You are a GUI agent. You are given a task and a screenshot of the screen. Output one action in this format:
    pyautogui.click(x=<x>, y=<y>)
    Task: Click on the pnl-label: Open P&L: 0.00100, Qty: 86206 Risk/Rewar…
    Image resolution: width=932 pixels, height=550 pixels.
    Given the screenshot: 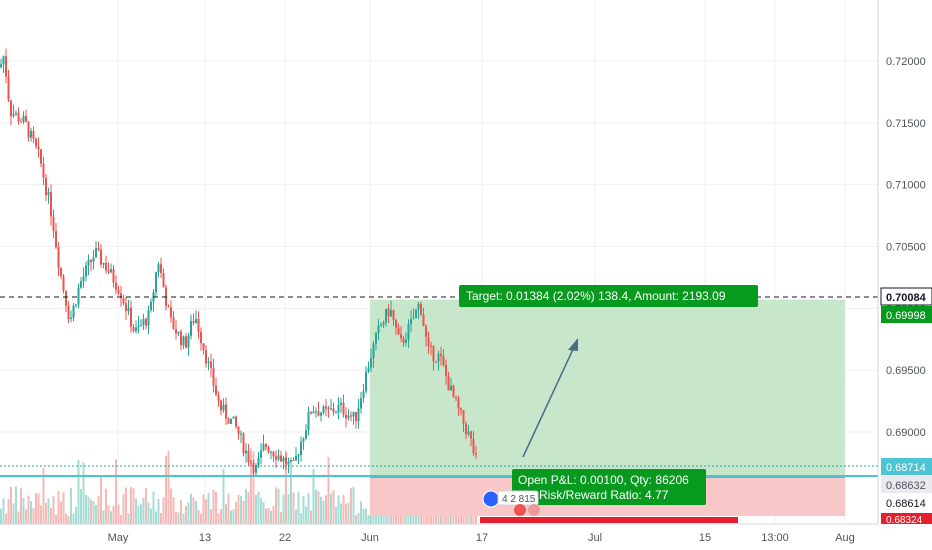 What is the action you would take?
    pyautogui.click(x=609, y=487)
    